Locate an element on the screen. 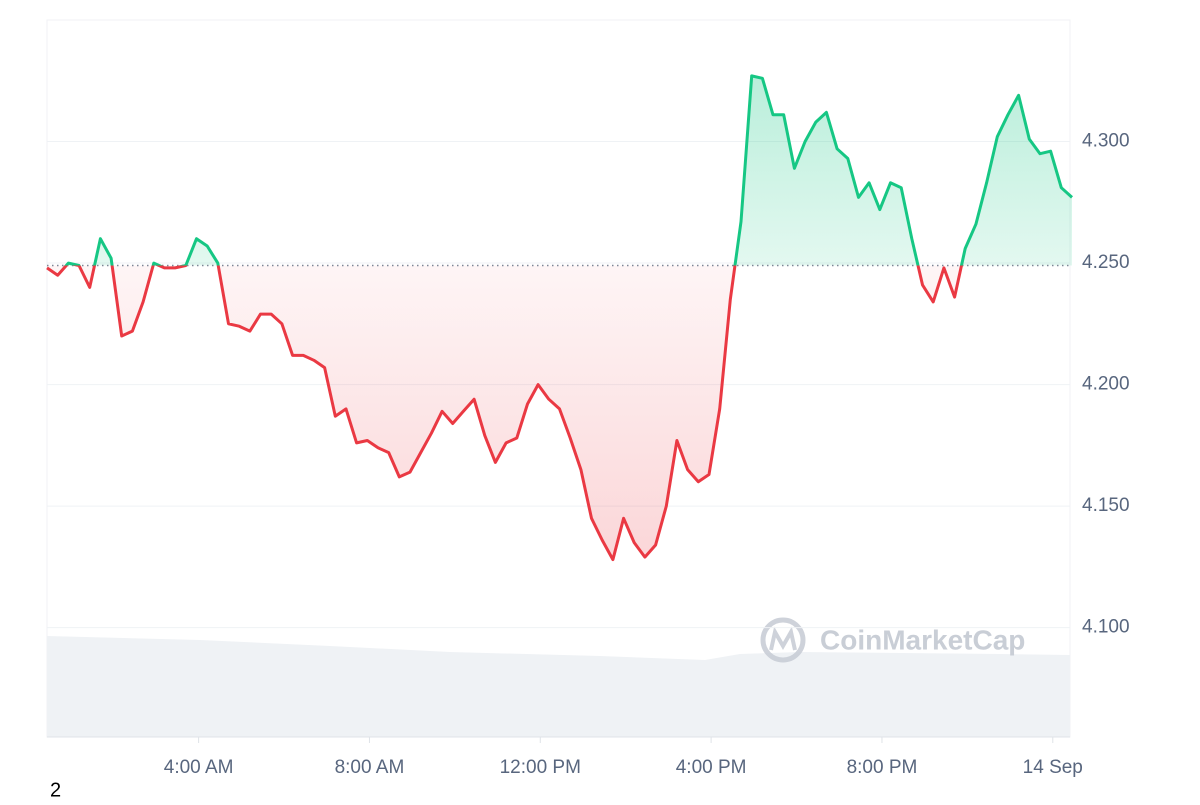 This screenshot has height=805, width=1200. x-tick-label: 8:00 AM is located at coordinates (370, 767).